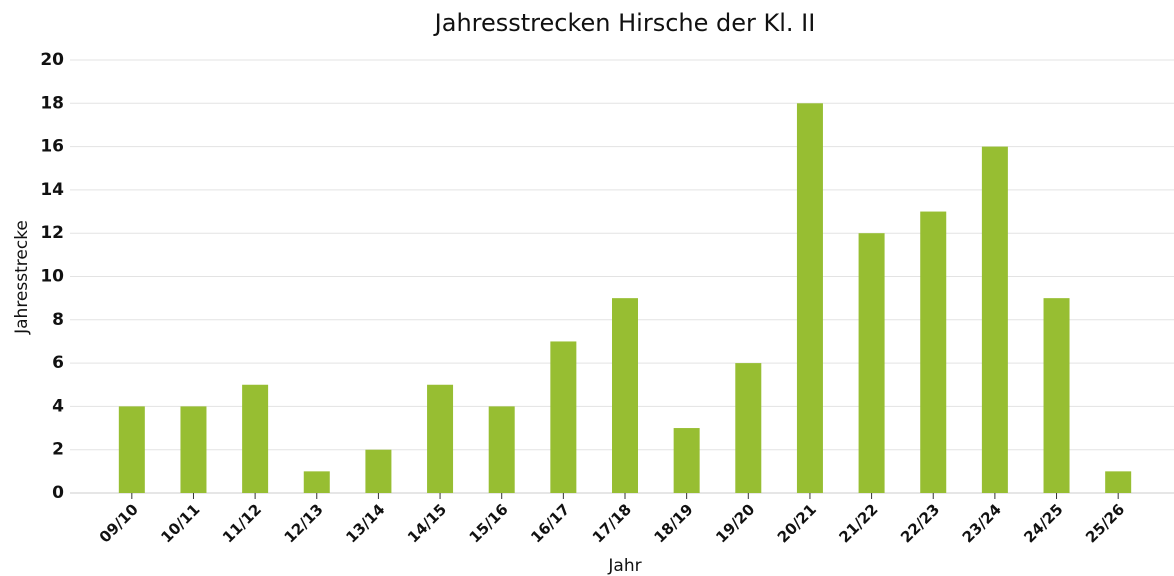  What do you see at coordinates (304, 523) in the screenshot?
I see `x-tick-label: 12/13` at bounding box center [304, 523].